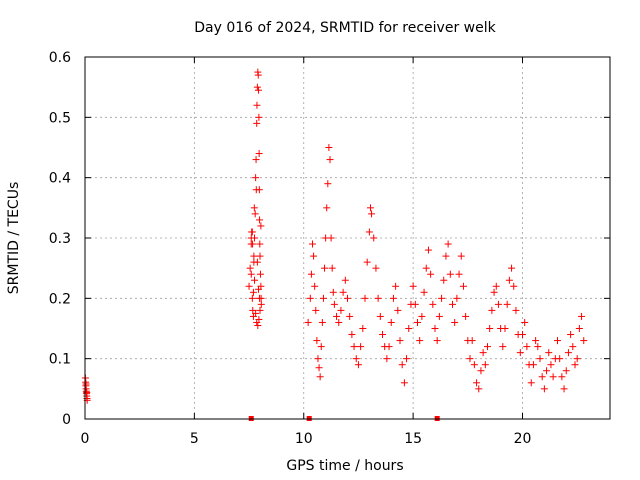  Describe the element at coordinates (60, 179) in the screenshot. I see `y-tick-label: 0.4` at that location.